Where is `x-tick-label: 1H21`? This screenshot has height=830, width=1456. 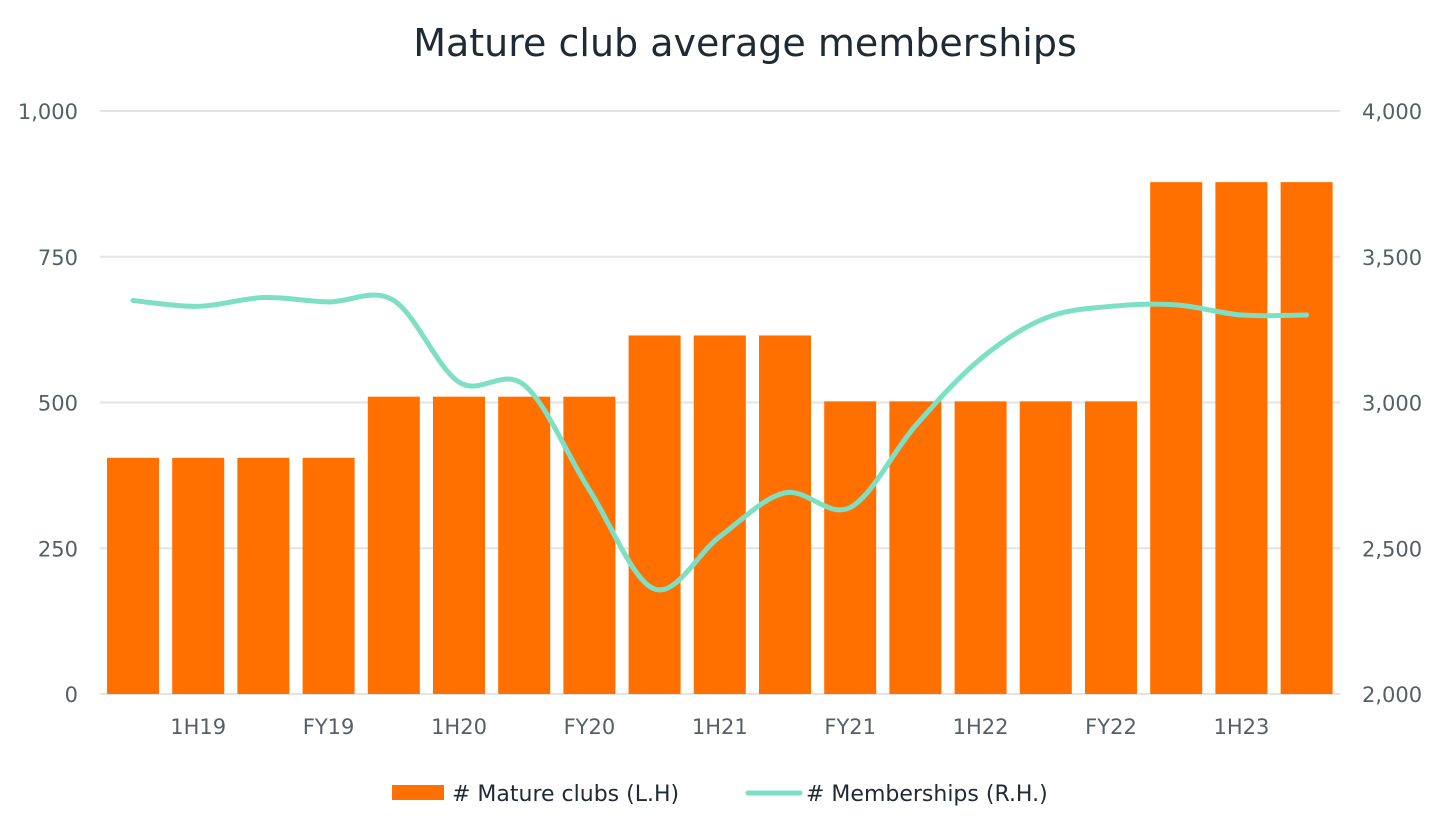 x-tick-label: 1H21 is located at coordinates (720, 727).